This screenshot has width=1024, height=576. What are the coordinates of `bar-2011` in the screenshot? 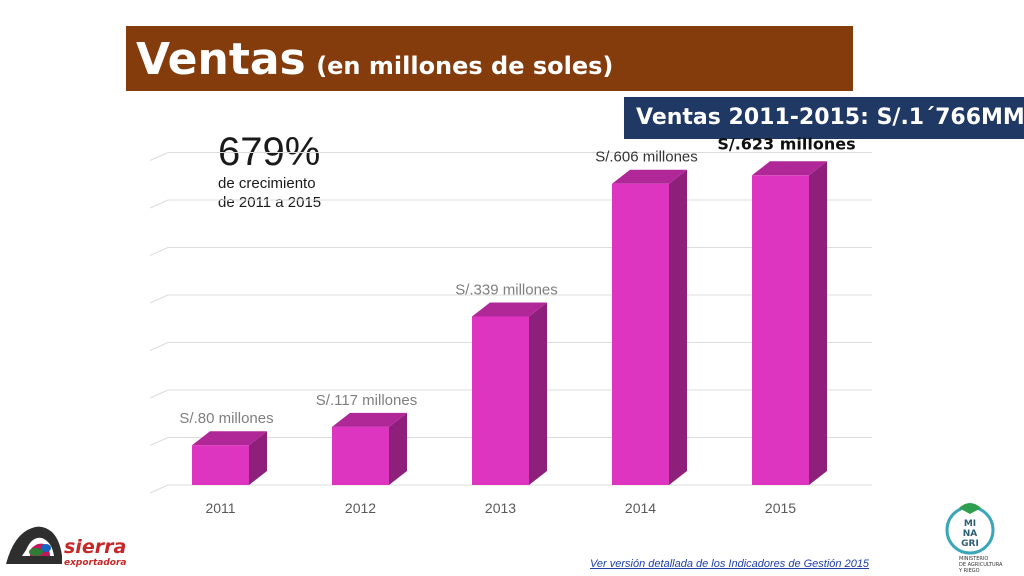 It's located at (229, 458).